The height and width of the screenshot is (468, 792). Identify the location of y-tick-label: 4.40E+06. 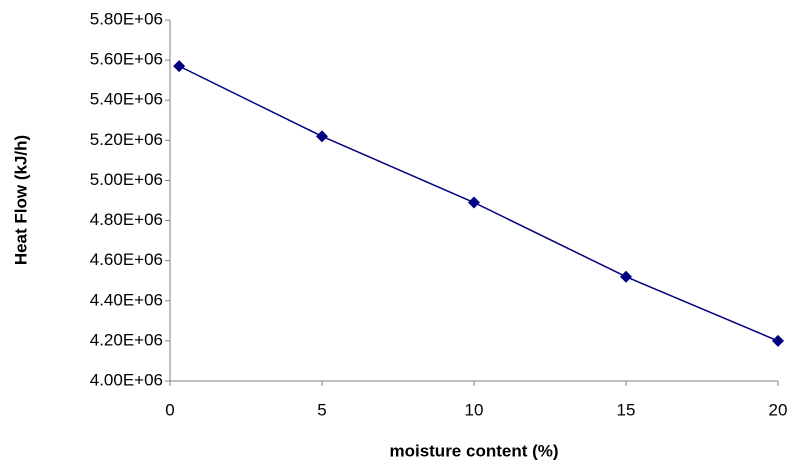
(126, 299).